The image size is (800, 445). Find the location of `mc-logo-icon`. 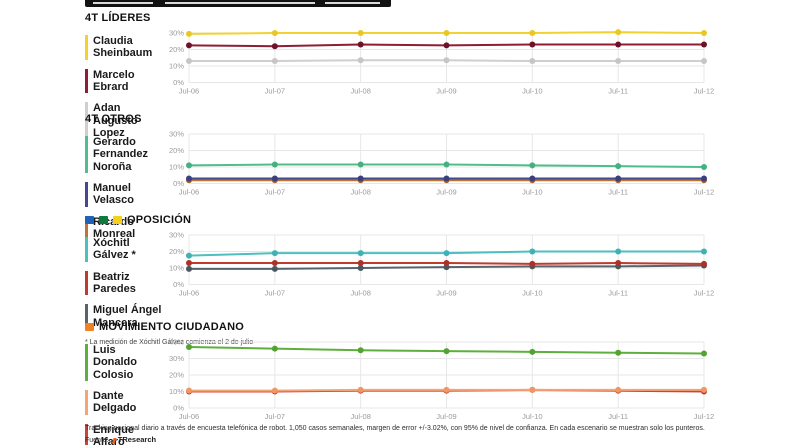

mc-logo-icon is located at coordinates (89, 327).